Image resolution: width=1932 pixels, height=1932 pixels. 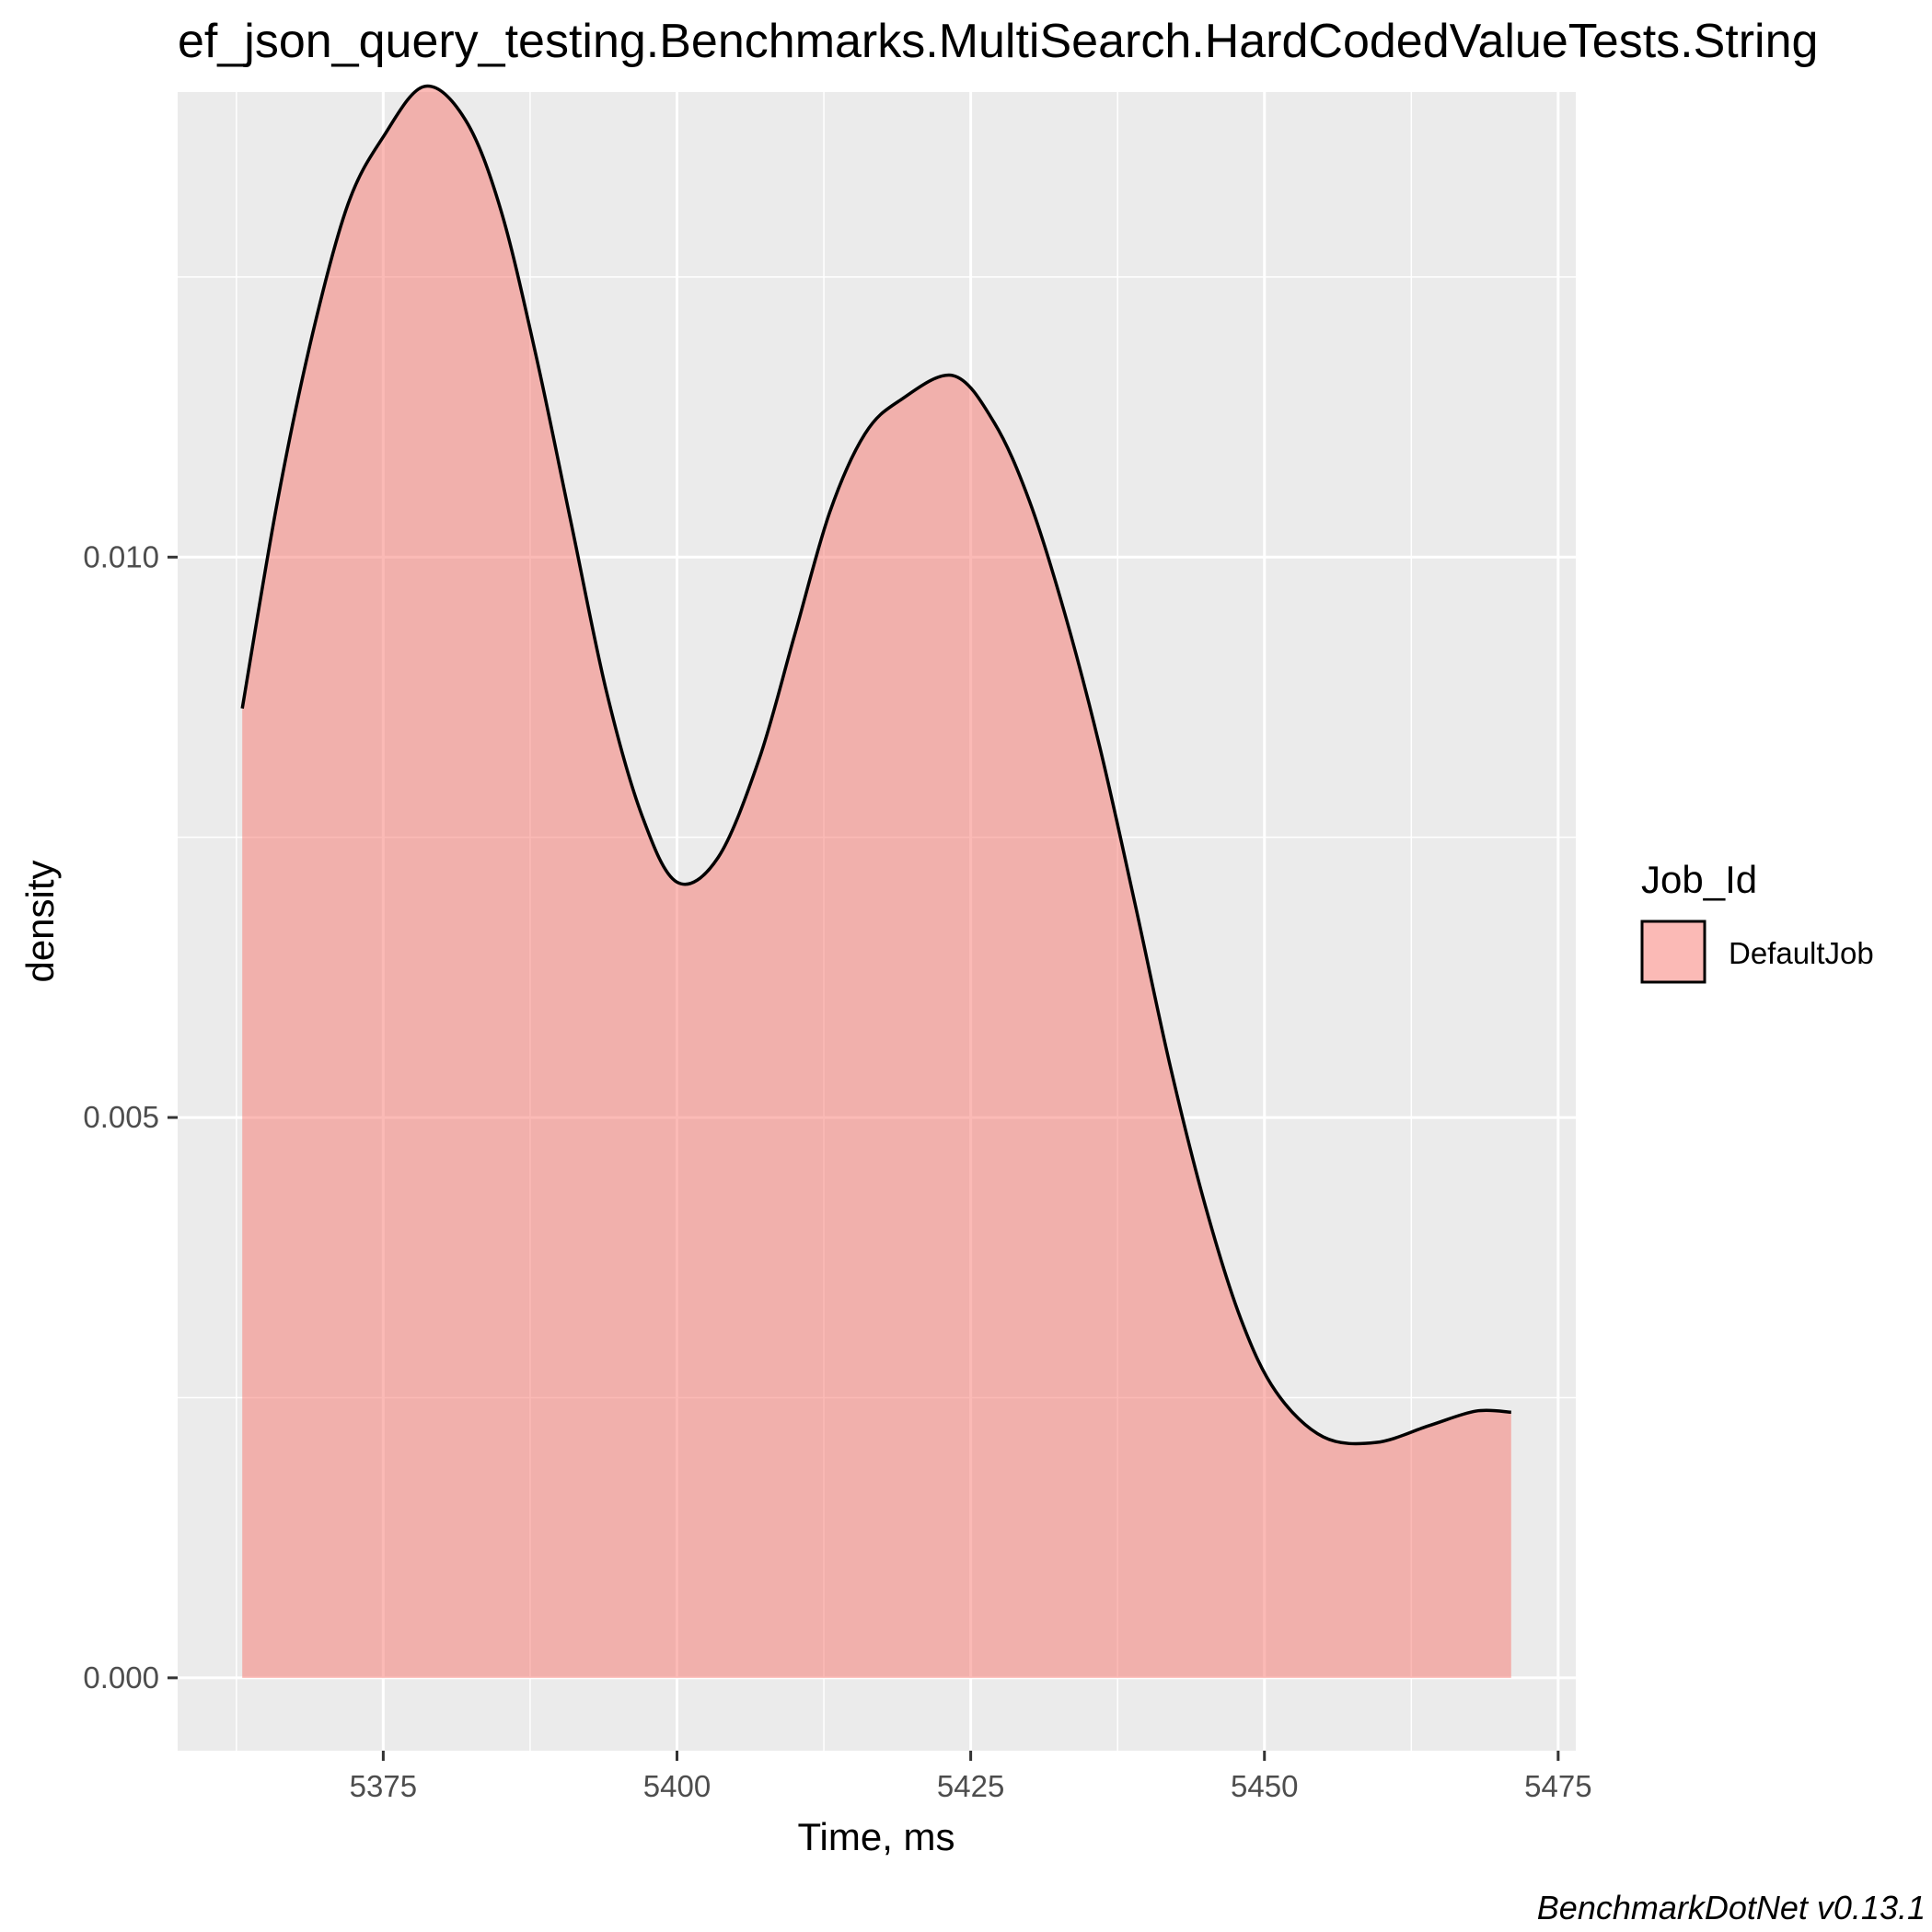 What do you see at coordinates (384, 1786) in the screenshot?
I see `x-tick-label: 5375` at bounding box center [384, 1786].